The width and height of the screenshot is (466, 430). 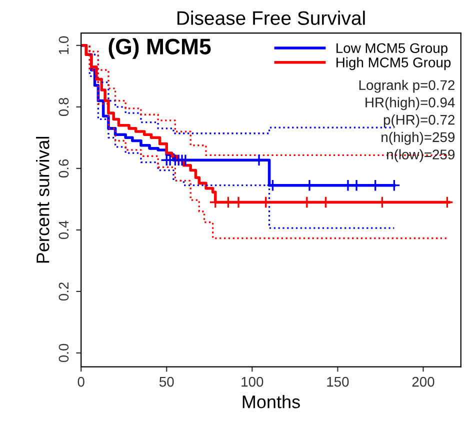 What do you see at coordinates (271, 17) in the screenshot?
I see `chart-title: Disease Free Survival` at bounding box center [271, 17].